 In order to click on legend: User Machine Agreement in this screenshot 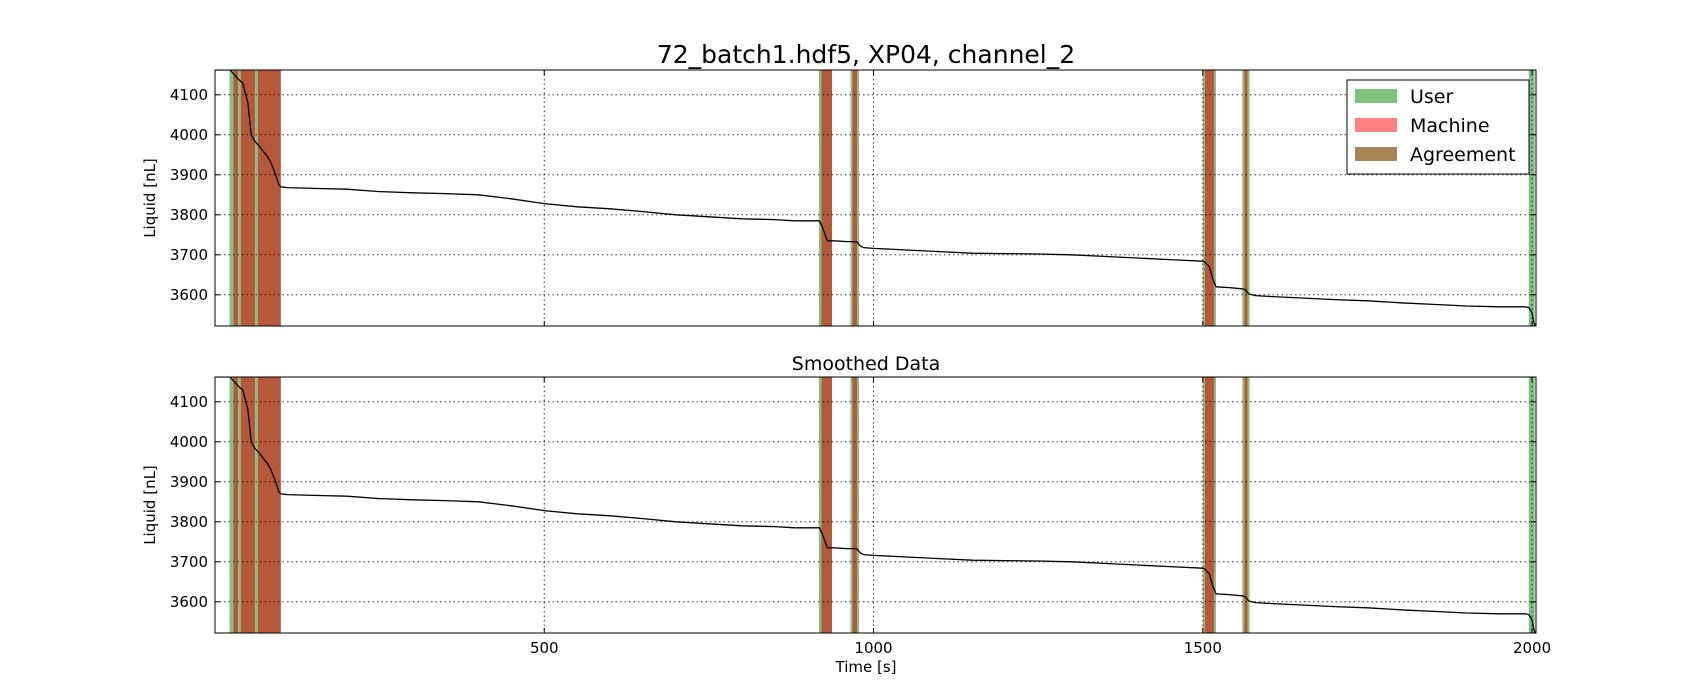, I will do `click(1438, 127)`.